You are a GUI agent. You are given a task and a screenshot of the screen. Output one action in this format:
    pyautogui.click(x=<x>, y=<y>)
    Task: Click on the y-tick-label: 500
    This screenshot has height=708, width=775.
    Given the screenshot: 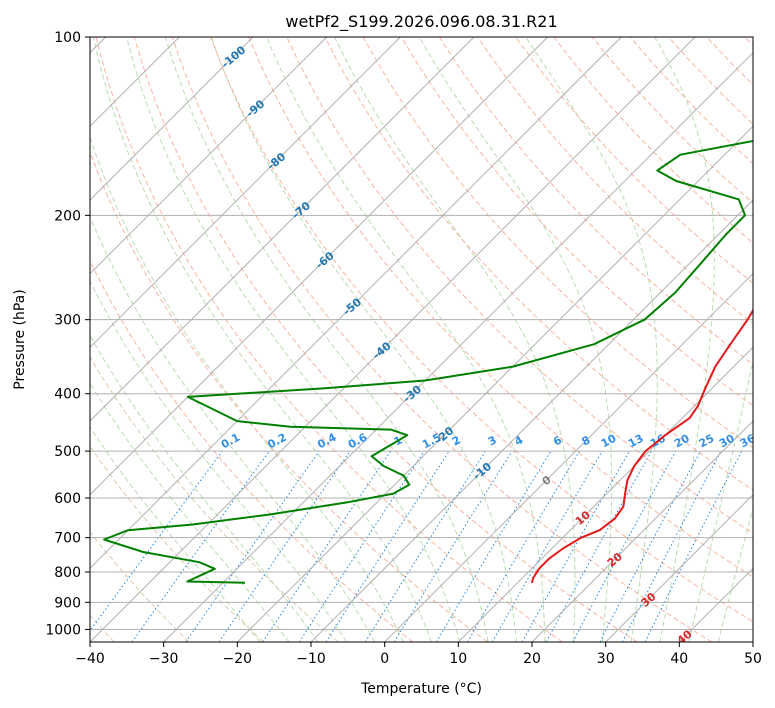 What is the action you would take?
    pyautogui.click(x=67, y=452)
    